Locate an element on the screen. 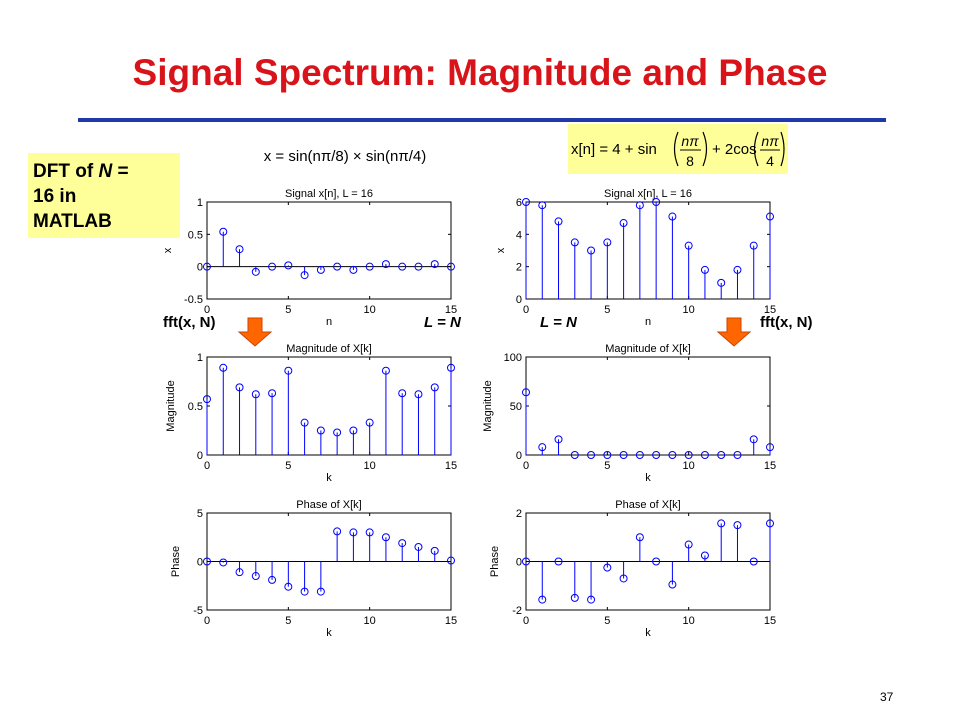 This screenshot has width=960, height=720. y-tick-label: -5 is located at coordinates (198, 611).